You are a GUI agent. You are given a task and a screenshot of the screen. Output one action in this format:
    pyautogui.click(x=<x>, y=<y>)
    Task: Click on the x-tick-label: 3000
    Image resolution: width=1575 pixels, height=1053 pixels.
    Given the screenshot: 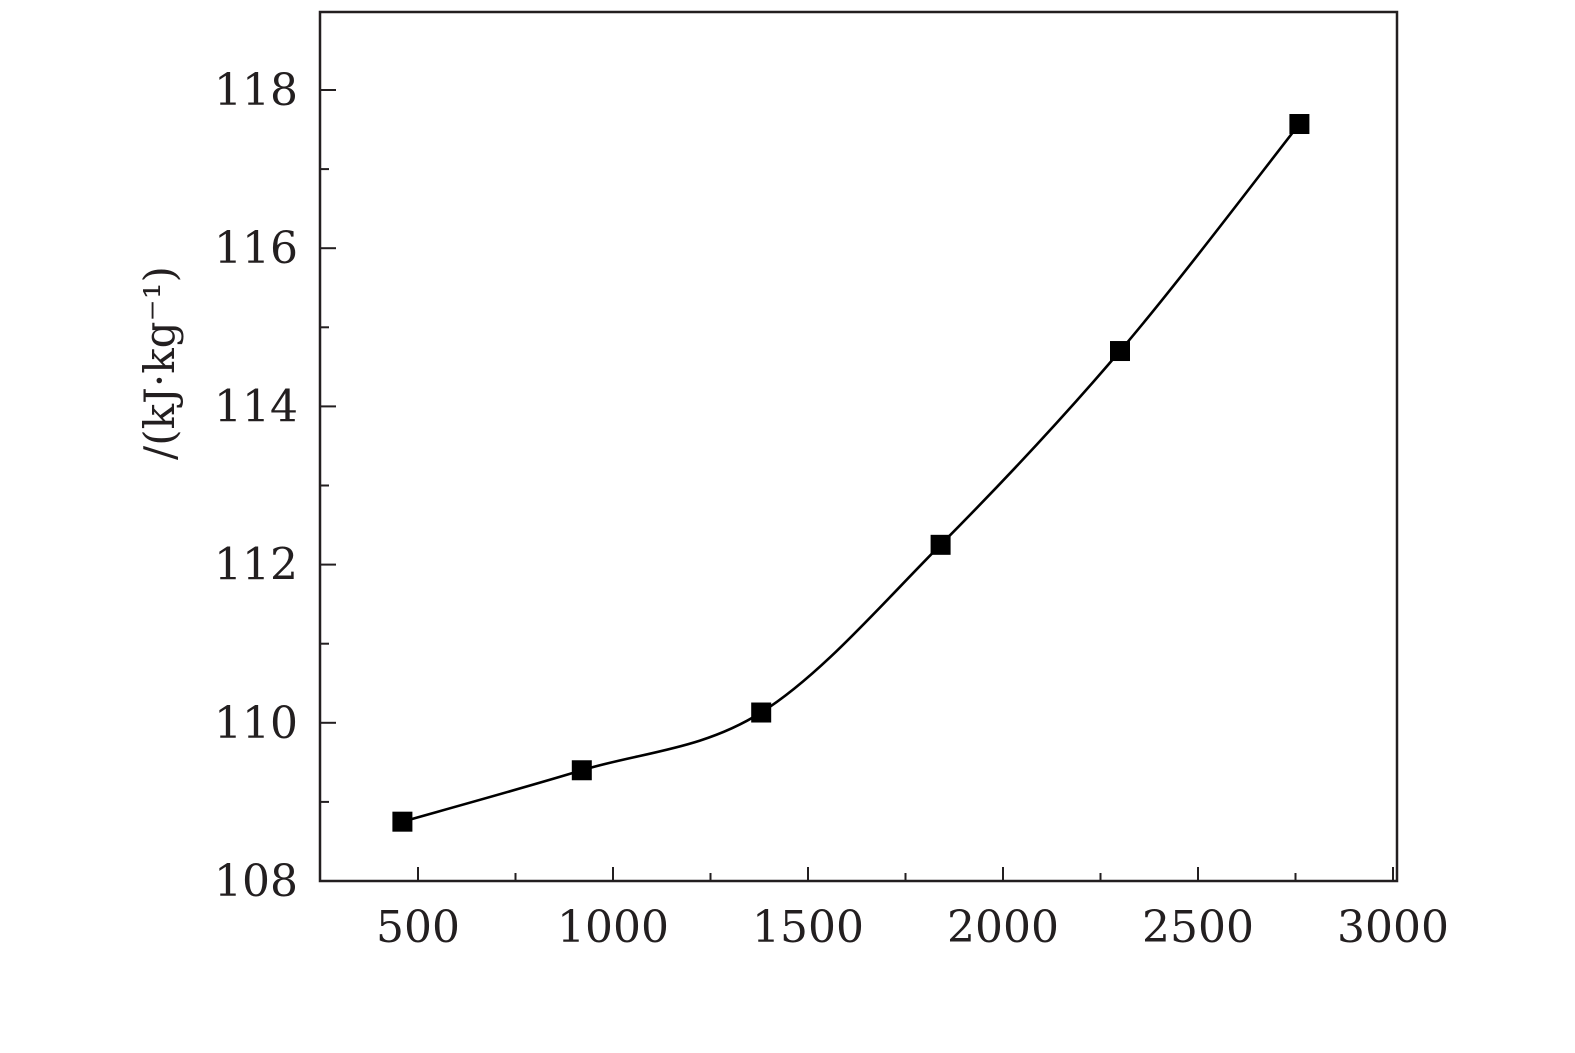 What is the action you would take?
    pyautogui.click(x=1393, y=927)
    